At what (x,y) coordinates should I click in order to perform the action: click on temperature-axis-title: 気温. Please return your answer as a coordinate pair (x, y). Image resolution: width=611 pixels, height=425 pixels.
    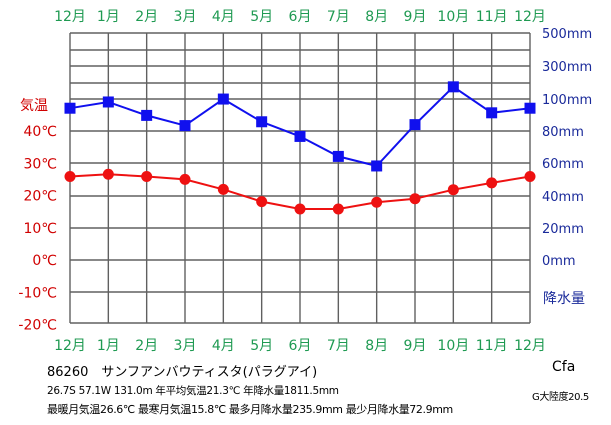
    Looking at the image, I should click on (34, 106).